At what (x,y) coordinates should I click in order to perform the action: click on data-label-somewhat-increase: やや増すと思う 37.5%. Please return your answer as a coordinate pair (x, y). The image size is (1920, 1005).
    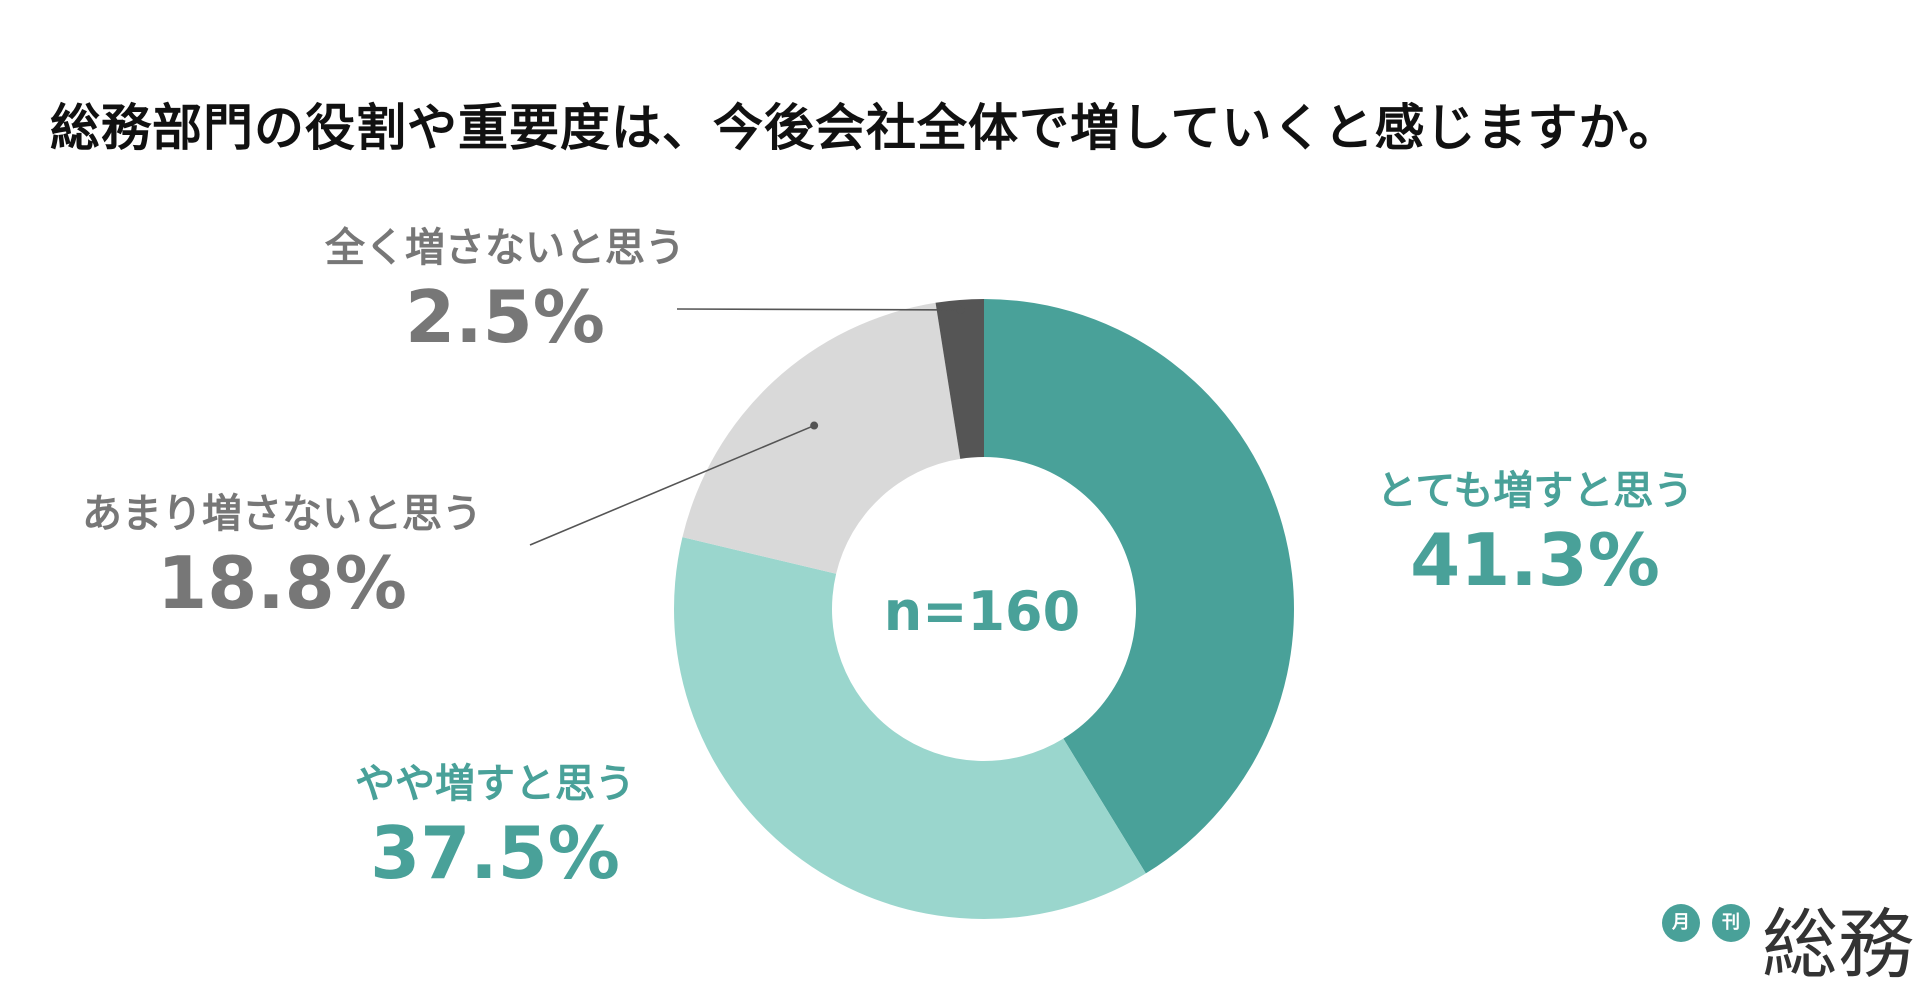
    Looking at the image, I should click on (495, 827).